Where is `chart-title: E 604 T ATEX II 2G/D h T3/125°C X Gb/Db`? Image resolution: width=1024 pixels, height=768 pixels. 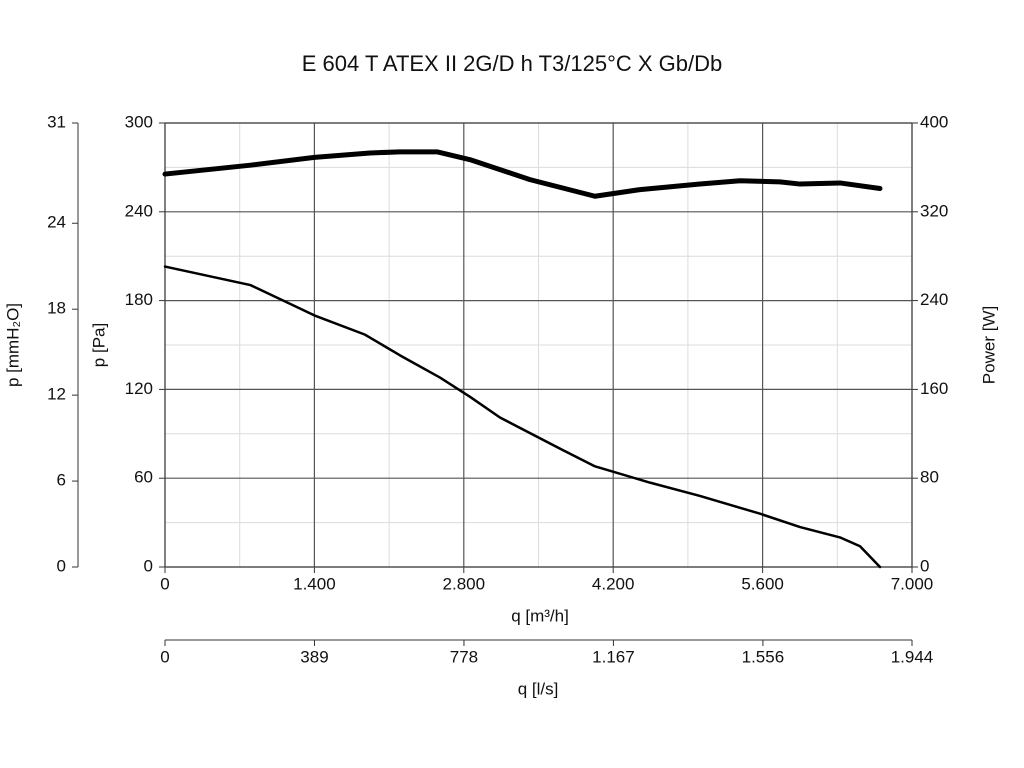 chart-title: E 604 T ATEX II 2G/D h T3/125°C X Gb/Db is located at coordinates (512, 63).